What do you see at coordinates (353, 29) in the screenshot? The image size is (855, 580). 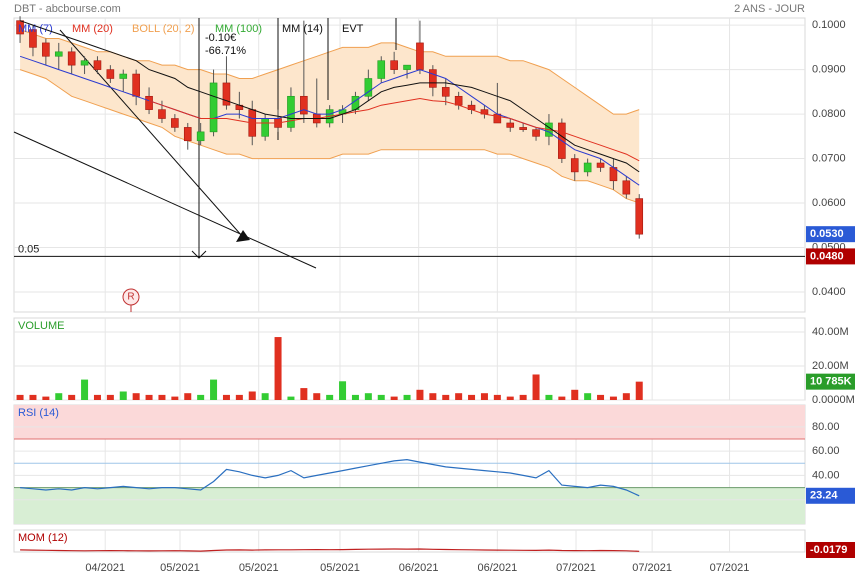 I see `event-legend: EVT` at bounding box center [353, 29].